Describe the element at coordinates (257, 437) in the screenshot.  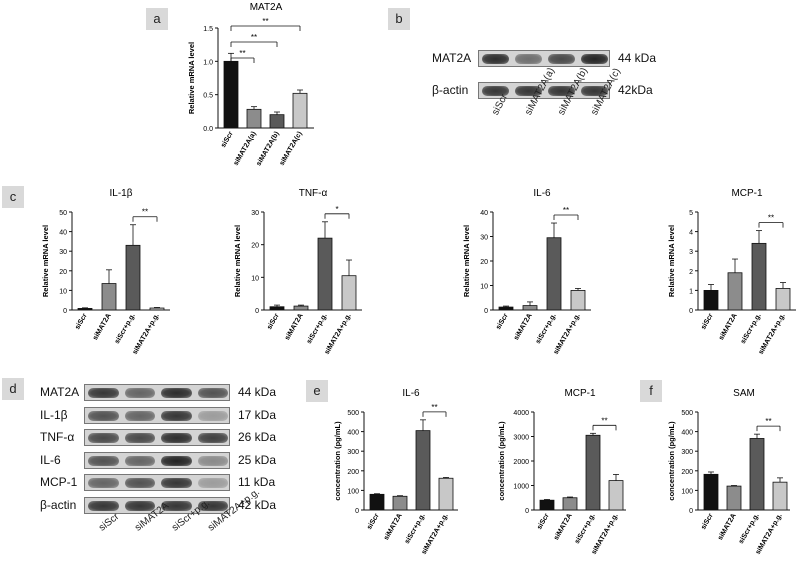
I see `blot-d-size-label: 26 kDa` at that location.